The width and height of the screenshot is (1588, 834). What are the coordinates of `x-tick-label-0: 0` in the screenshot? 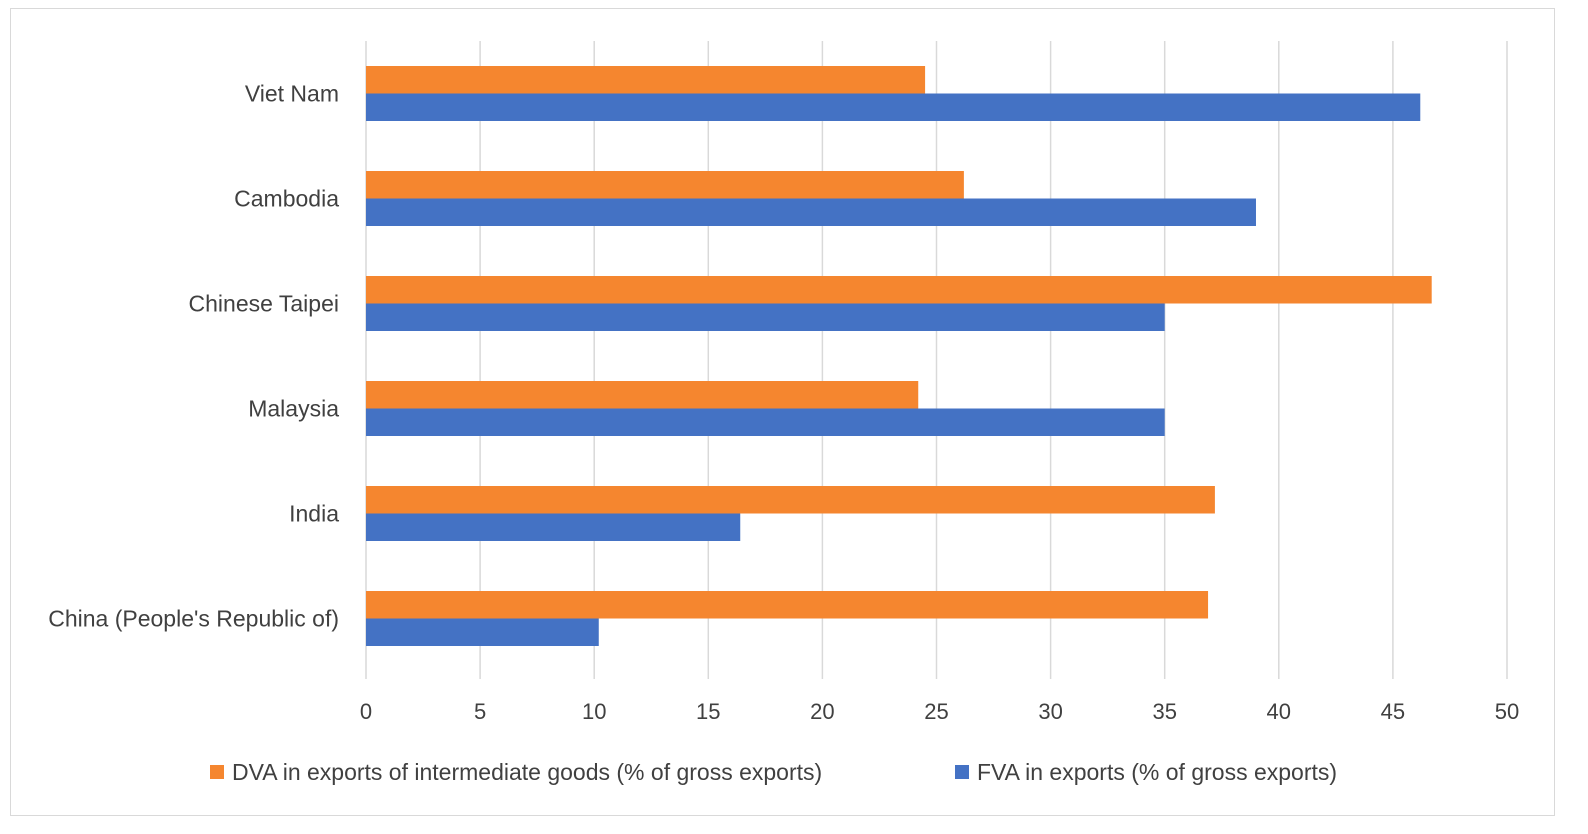 It's located at (366, 711).